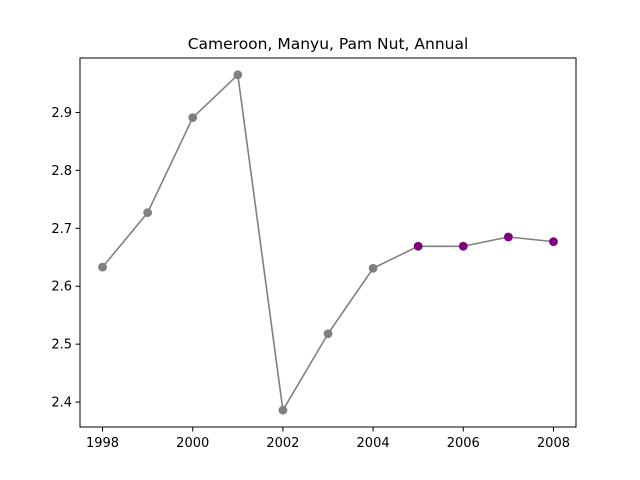 The height and width of the screenshot is (480, 640). Describe the element at coordinates (61, 345) in the screenshot. I see `y-tick-label-2.5: 2.5` at that location.